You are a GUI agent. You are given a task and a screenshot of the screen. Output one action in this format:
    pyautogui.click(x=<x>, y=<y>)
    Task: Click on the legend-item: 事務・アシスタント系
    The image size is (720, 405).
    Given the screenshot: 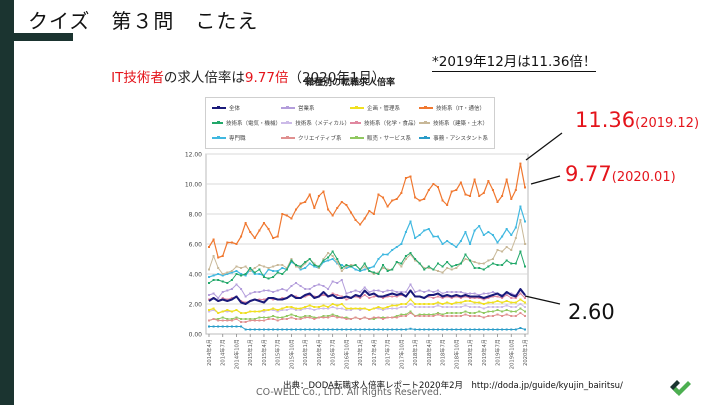 What is the action you would take?
    pyautogui.click(x=453, y=138)
    